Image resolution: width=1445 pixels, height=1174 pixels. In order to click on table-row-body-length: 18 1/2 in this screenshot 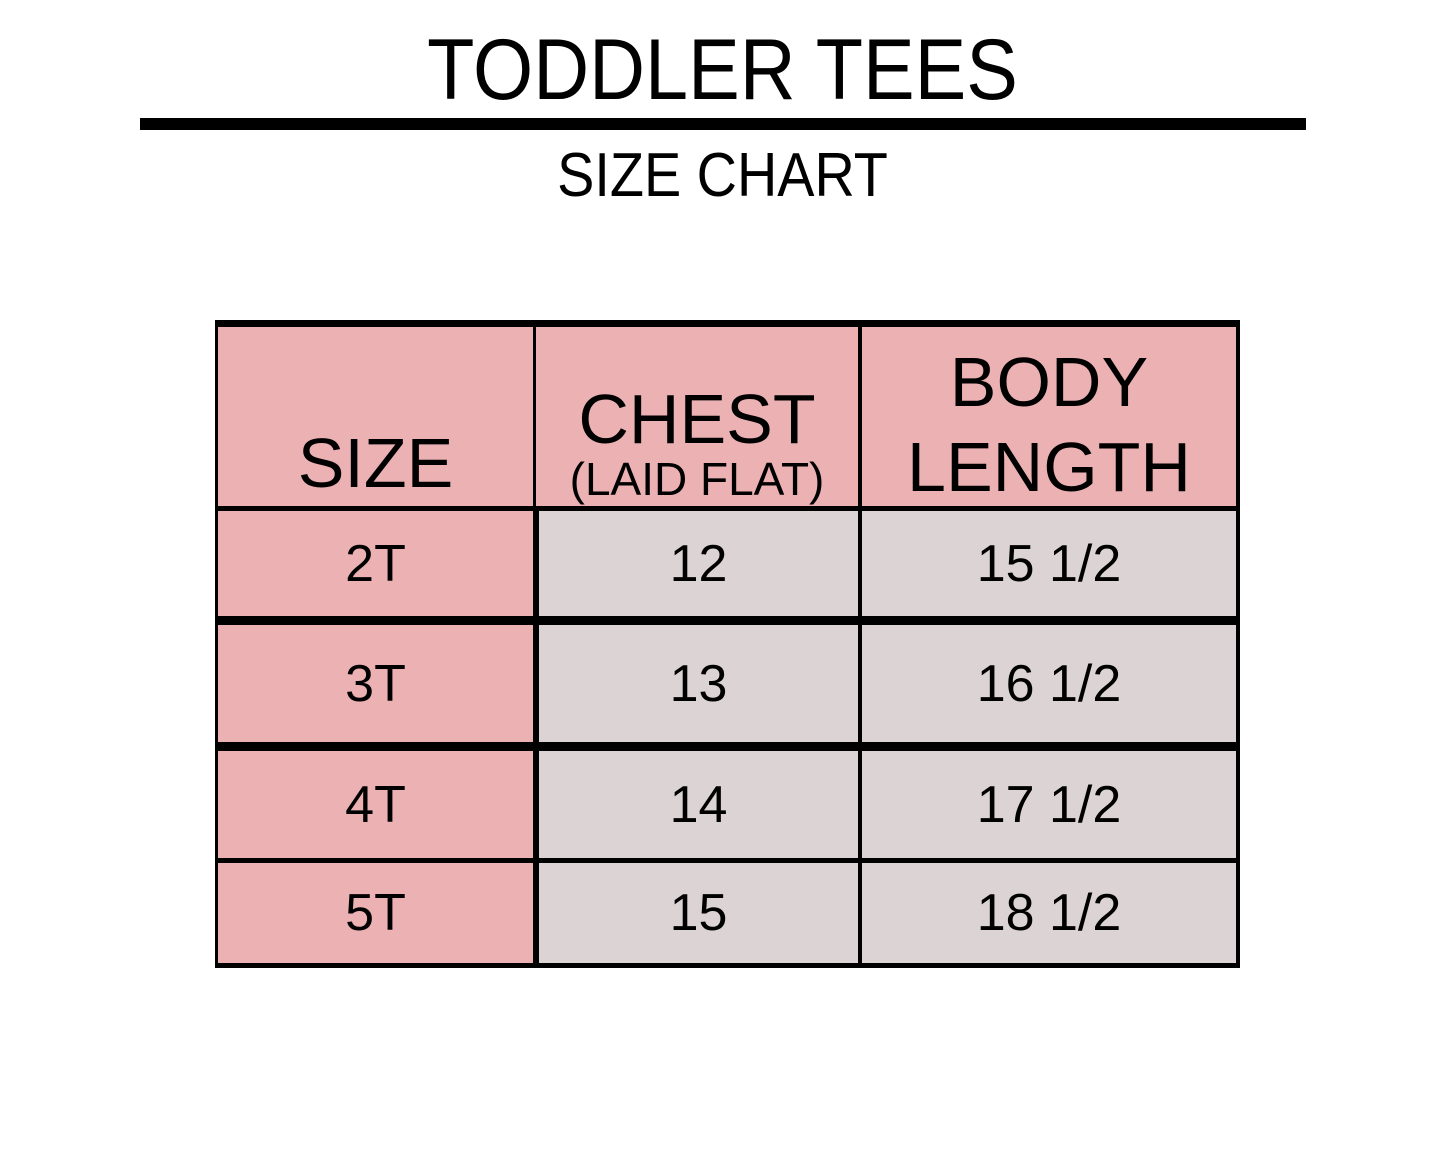, I will do `click(1049, 913)`.